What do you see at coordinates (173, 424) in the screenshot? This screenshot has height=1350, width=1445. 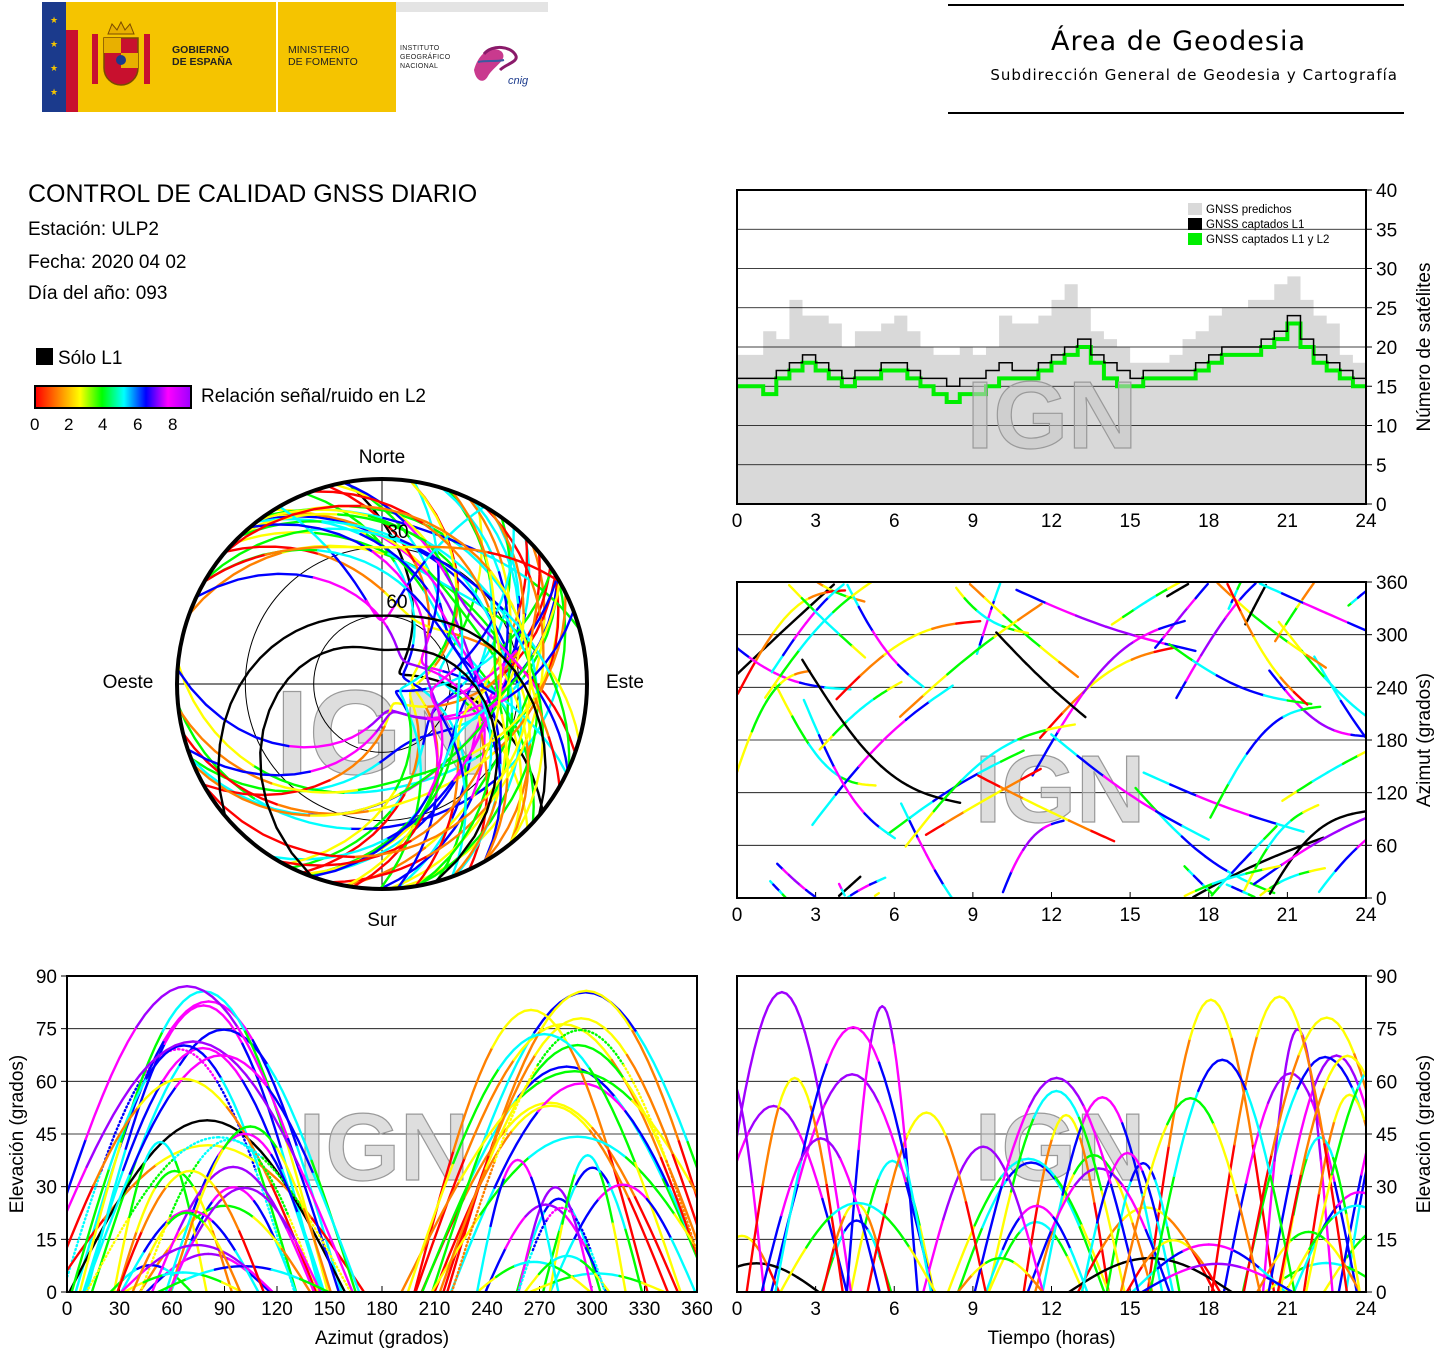 I see `snr-tick: 8` at bounding box center [173, 424].